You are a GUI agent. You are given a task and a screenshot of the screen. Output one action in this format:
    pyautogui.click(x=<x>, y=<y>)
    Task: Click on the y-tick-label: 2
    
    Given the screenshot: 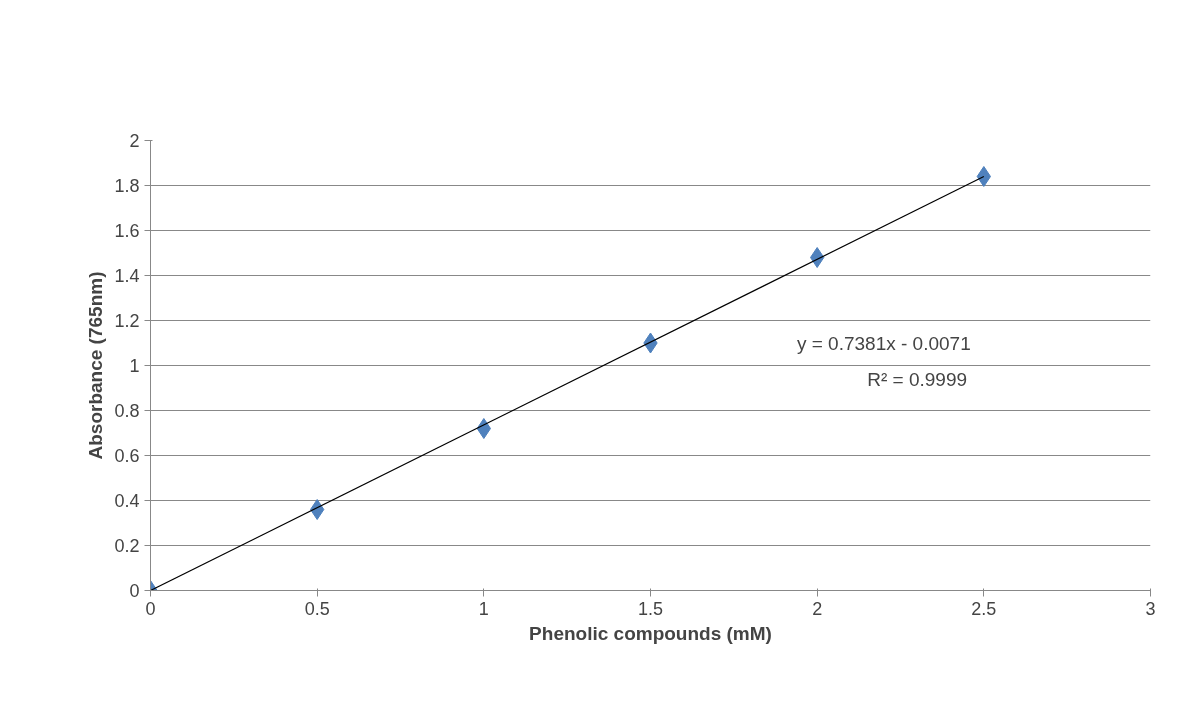 What is the action you would take?
    pyautogui.click(x=134, y=141)
    